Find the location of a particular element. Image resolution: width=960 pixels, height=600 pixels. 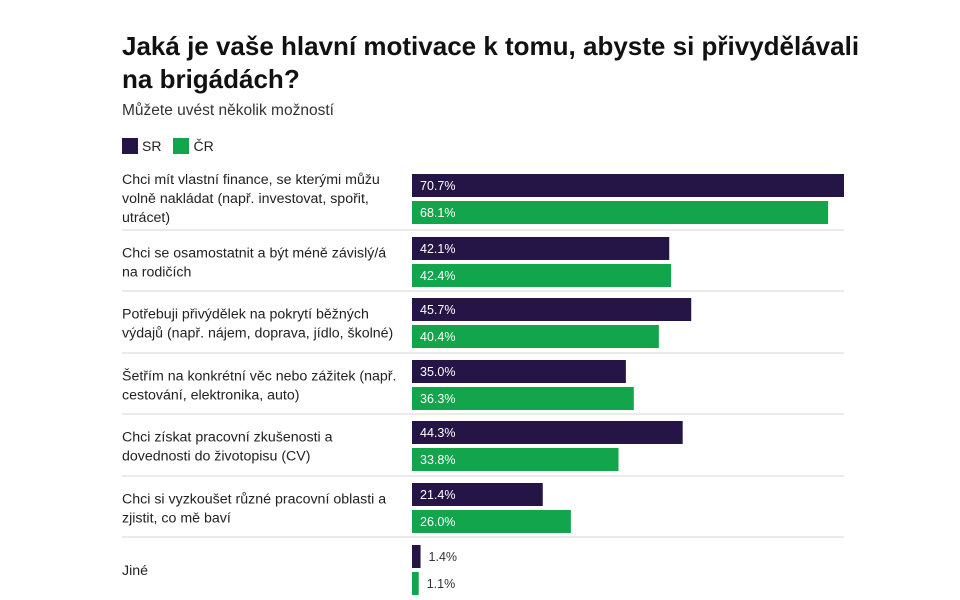

value-label: 42.1% is located at coordinates (437, 249).